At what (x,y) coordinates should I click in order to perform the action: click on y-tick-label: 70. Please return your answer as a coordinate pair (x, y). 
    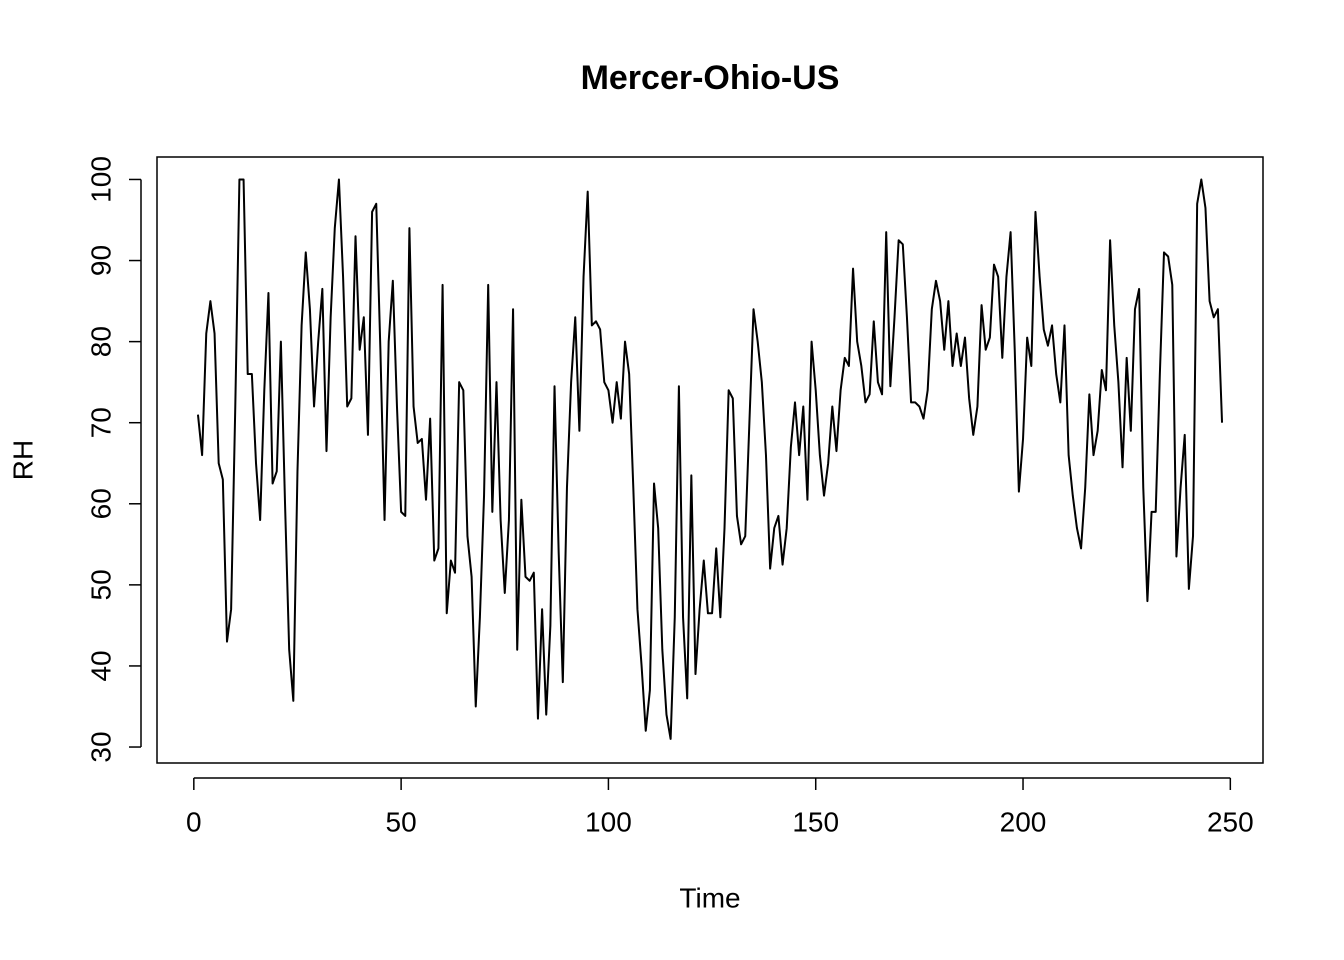
    Looking at the image, I should click on (100, 422).